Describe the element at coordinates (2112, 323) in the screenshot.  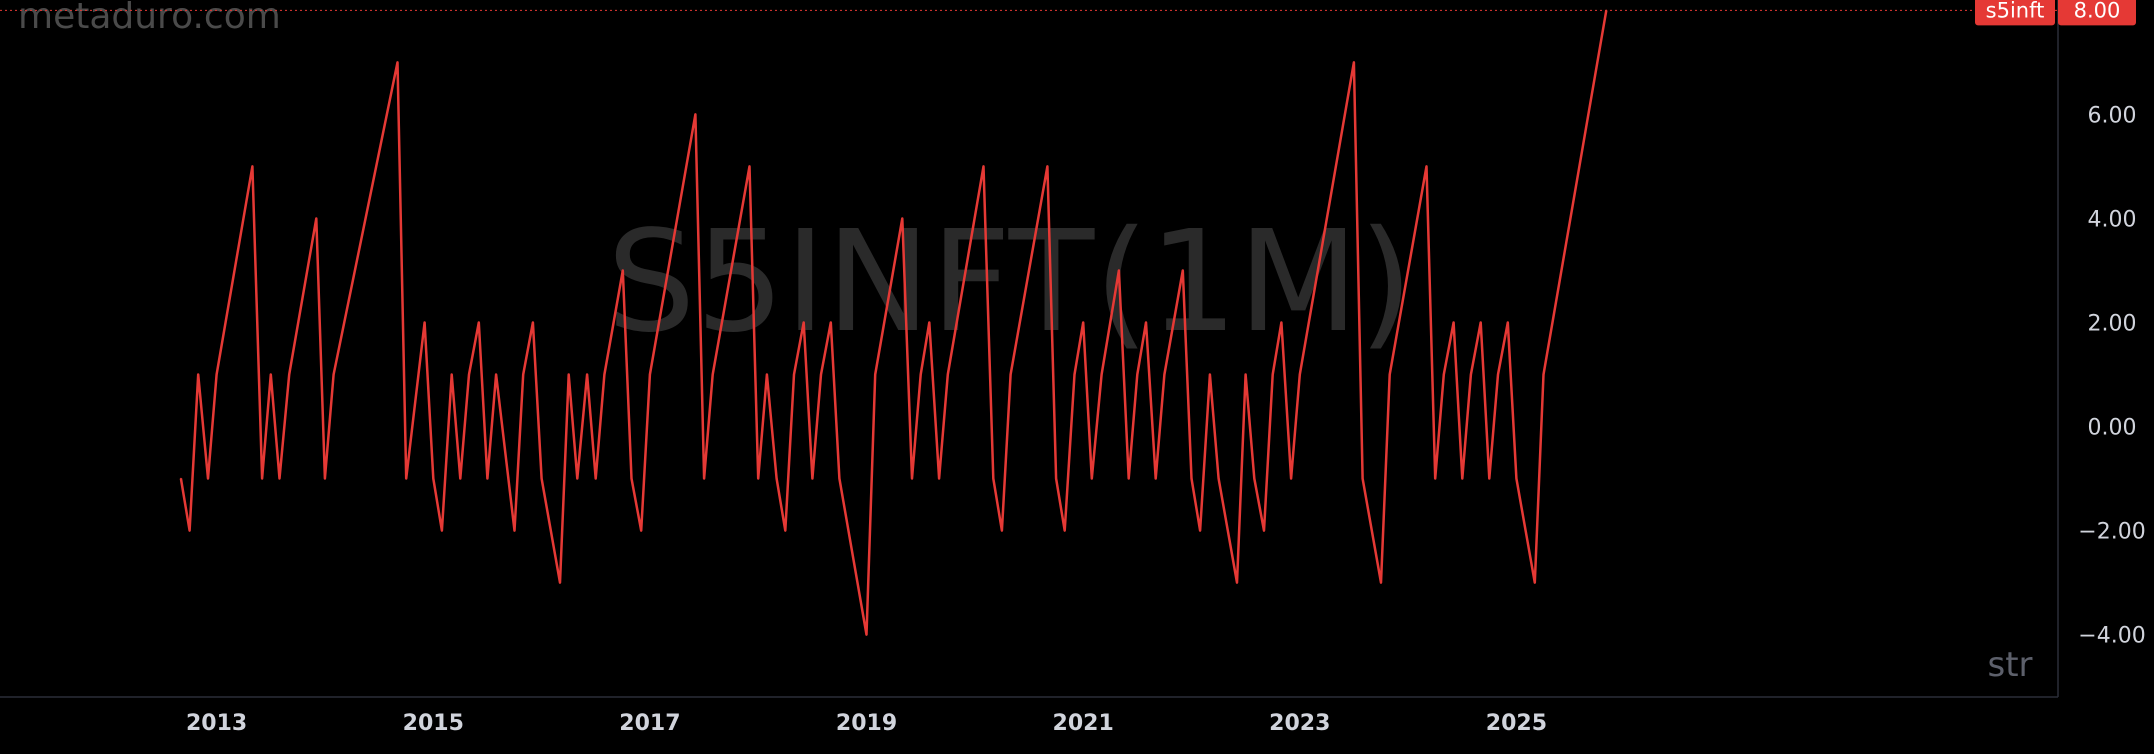
I see `y-tick-label: 2.00` at that location.